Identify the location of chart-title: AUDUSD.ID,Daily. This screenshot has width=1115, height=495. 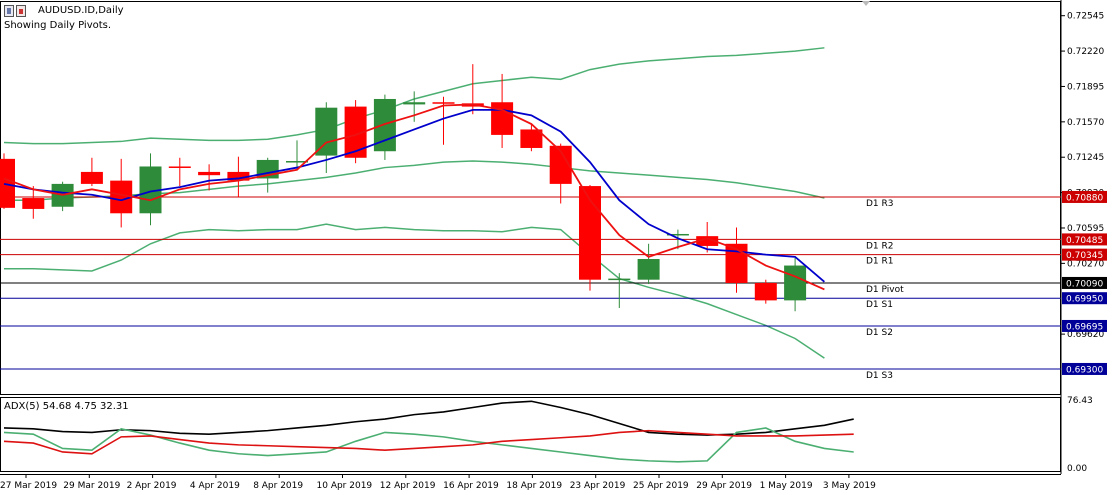
(81, 10).